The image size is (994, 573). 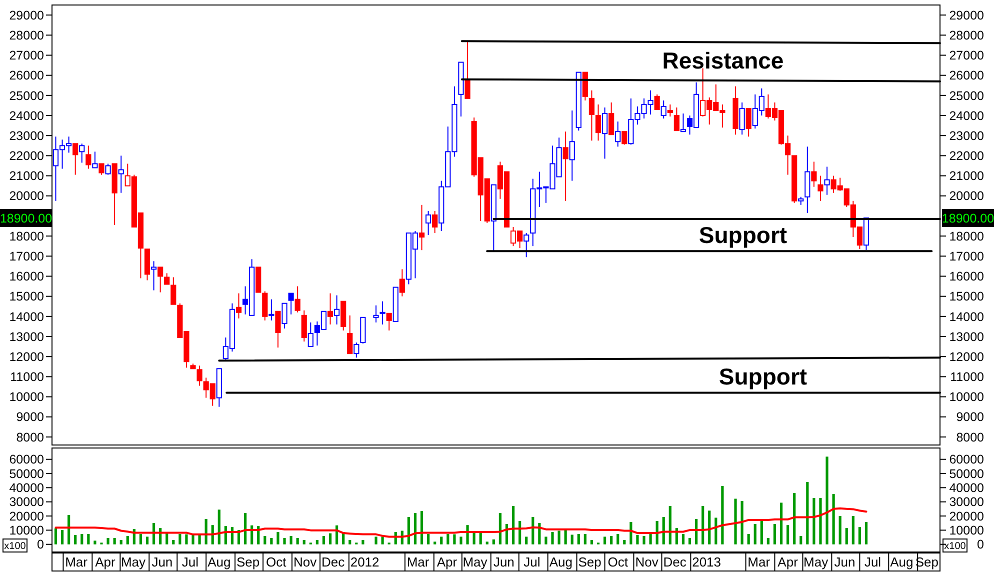 I want to click on y-tick-label: 13000, so click(x=26, y=337).